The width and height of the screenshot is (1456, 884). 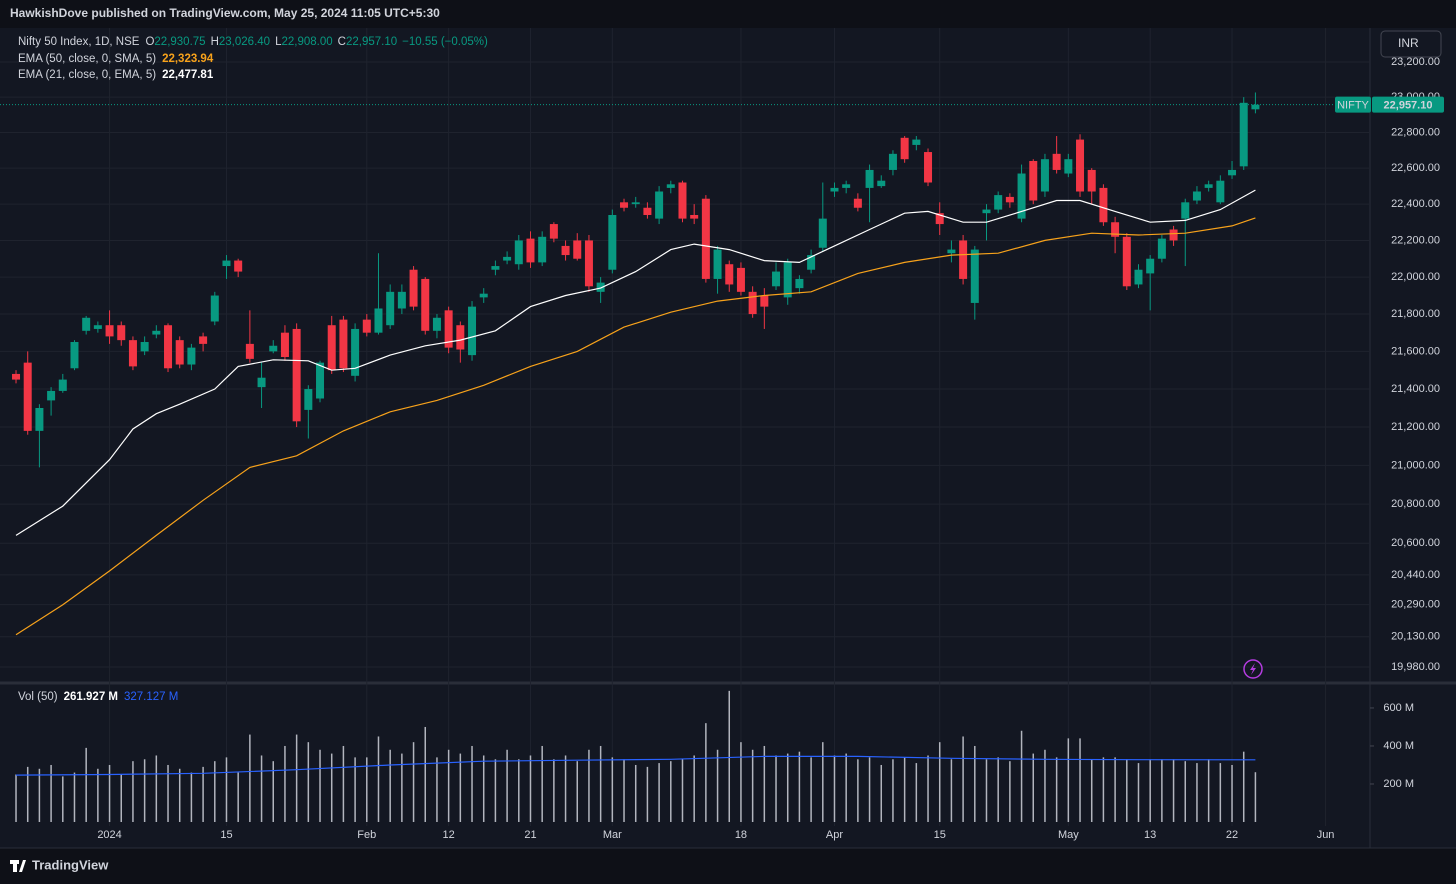 I want to click on ohlc-value: 22,908.00, so click(x=306, y=42).